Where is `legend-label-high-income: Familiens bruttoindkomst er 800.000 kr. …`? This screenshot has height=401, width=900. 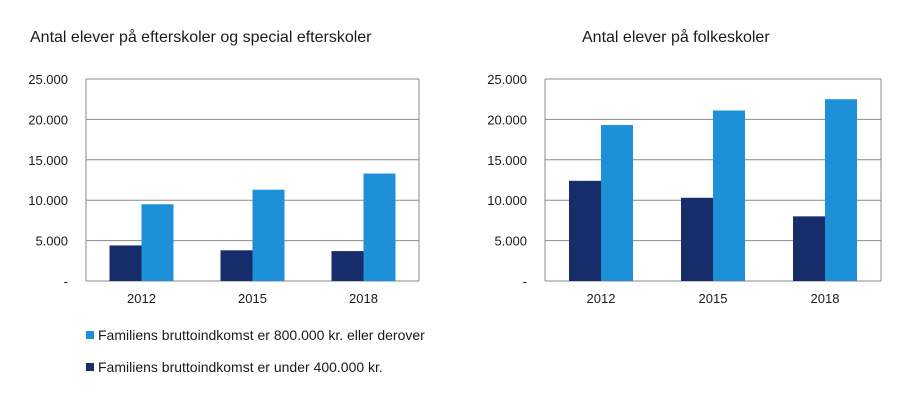
legend-label-high-income: Familiens bruttoindkomst er 800.000 kr. … is located at coordinates (261, 335).